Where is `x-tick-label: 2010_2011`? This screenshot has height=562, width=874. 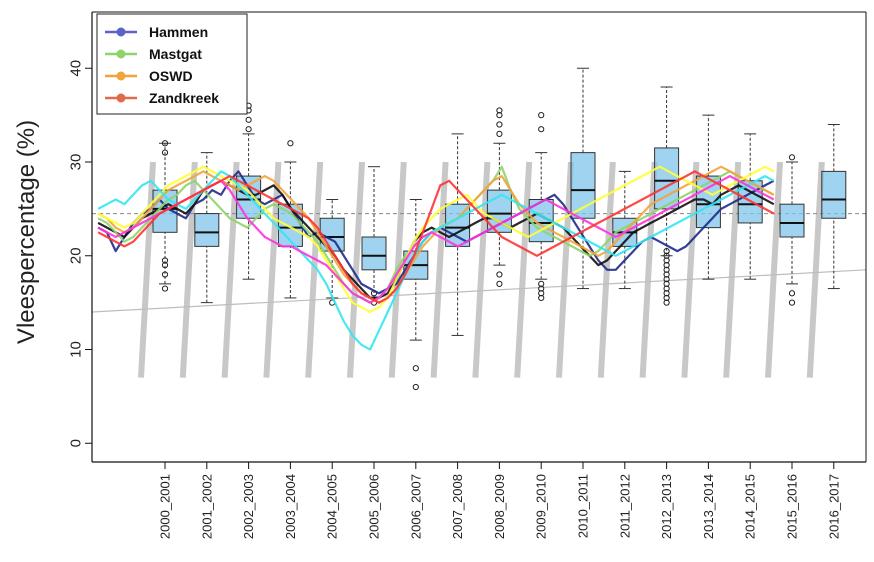 x-tick-label: 2010_2011 is located at coordinates (583, 506).